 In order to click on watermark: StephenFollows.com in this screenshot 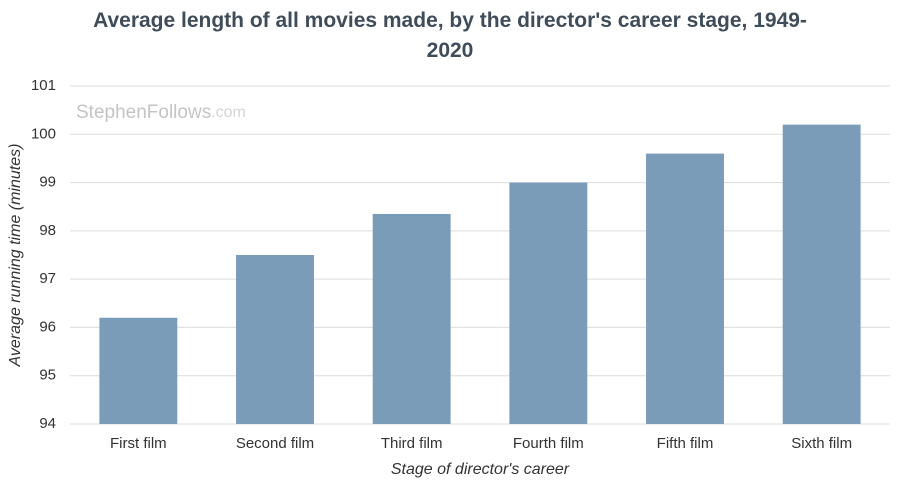, I will do `click(161, 112)`.